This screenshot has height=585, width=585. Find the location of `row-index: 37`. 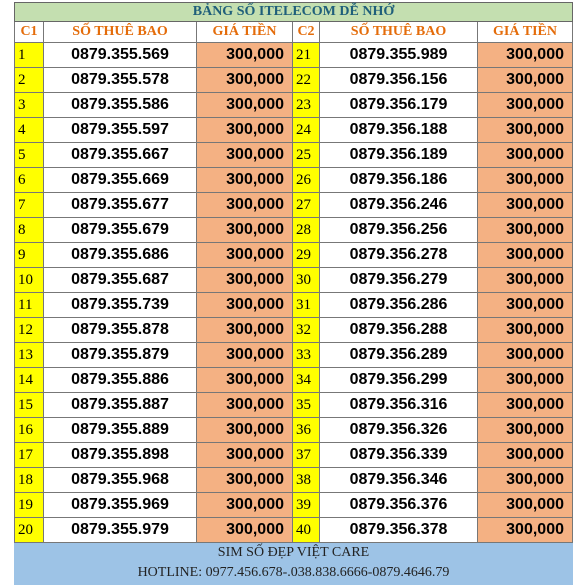

row-index: 37 is located at coordinates (306, 455).